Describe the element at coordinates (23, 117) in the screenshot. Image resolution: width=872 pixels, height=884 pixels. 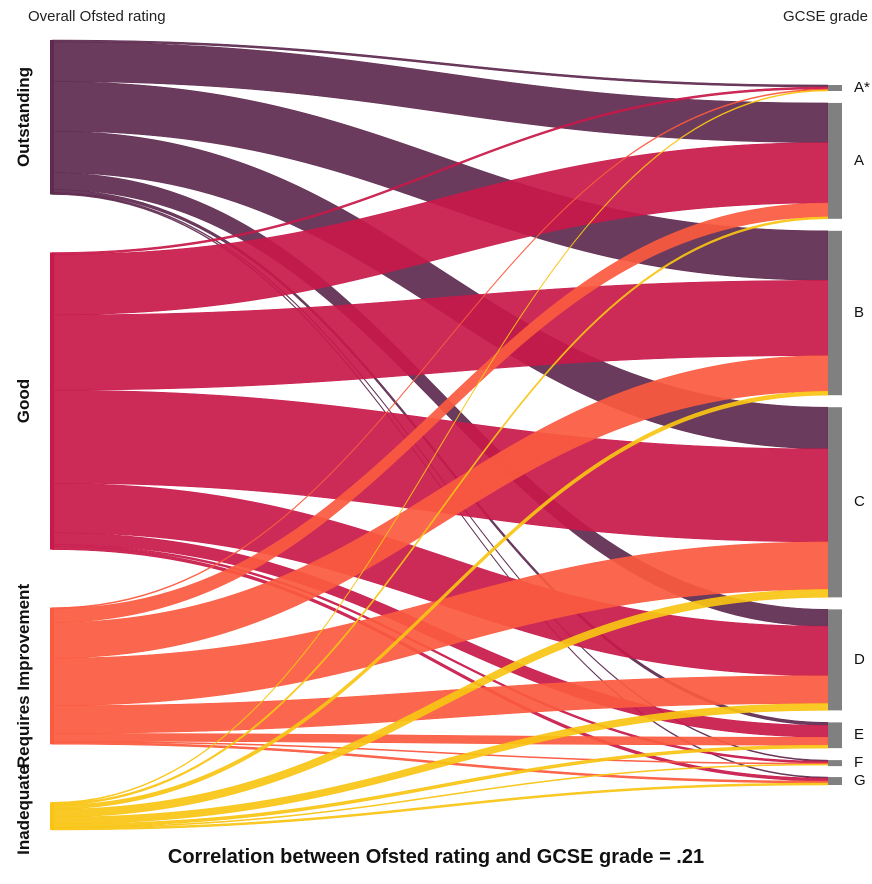
I see `source-label-outstanding: Outstanding` at that location.